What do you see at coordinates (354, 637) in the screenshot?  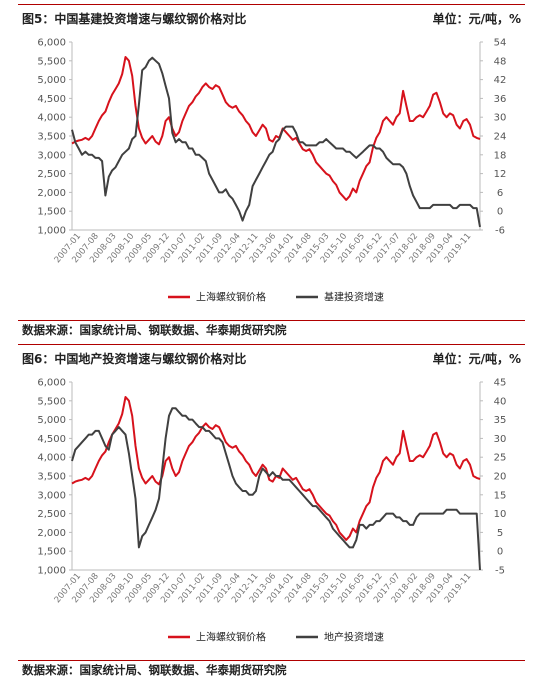 I see `legend-label-investment: 地产投资增速` at bounding box center [354, 637].